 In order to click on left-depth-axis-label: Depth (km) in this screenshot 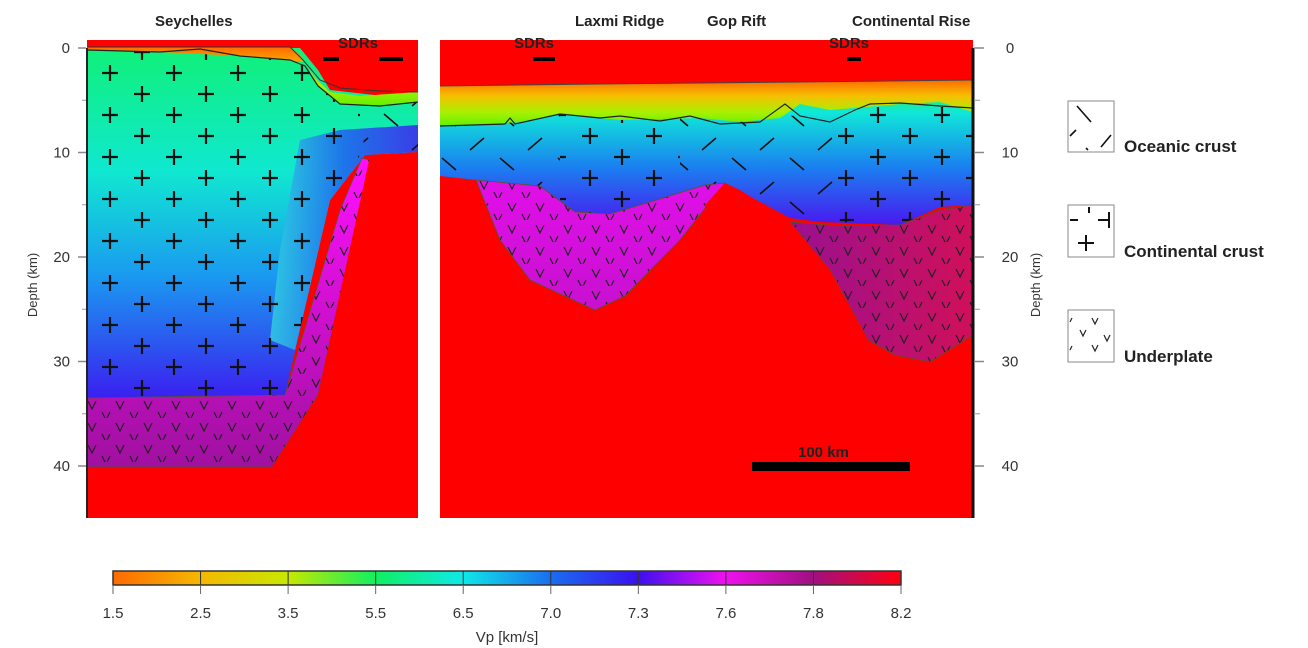, I will do `click(32, 285)`.